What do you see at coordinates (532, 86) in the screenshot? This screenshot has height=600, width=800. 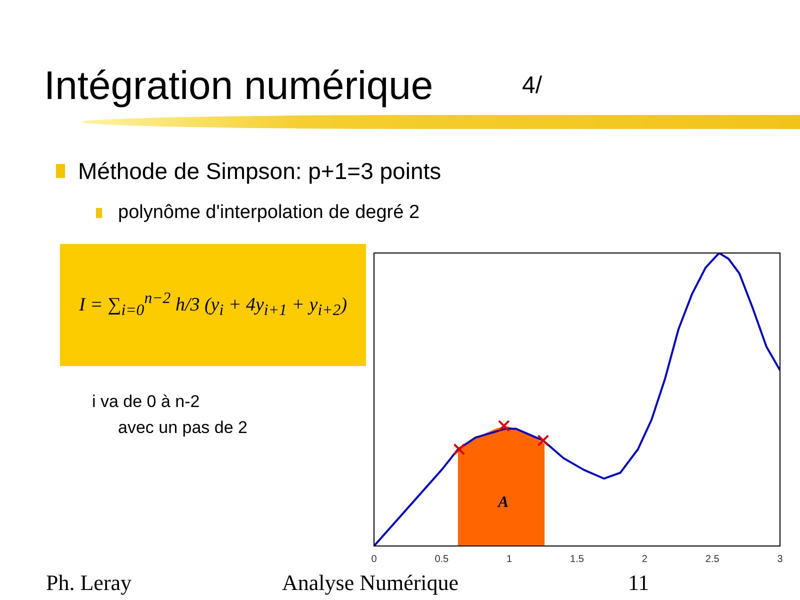 I see `text: 4/` at bounding box center [532, 86].